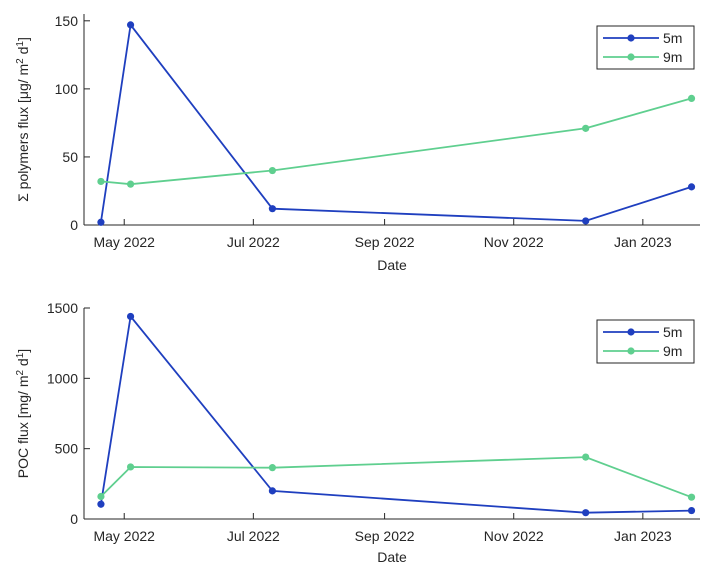  Describe the element at coordinates (23, 427) in the screenshot. I see `y-axis-label-part: POC flux [mg/ m` at that location.